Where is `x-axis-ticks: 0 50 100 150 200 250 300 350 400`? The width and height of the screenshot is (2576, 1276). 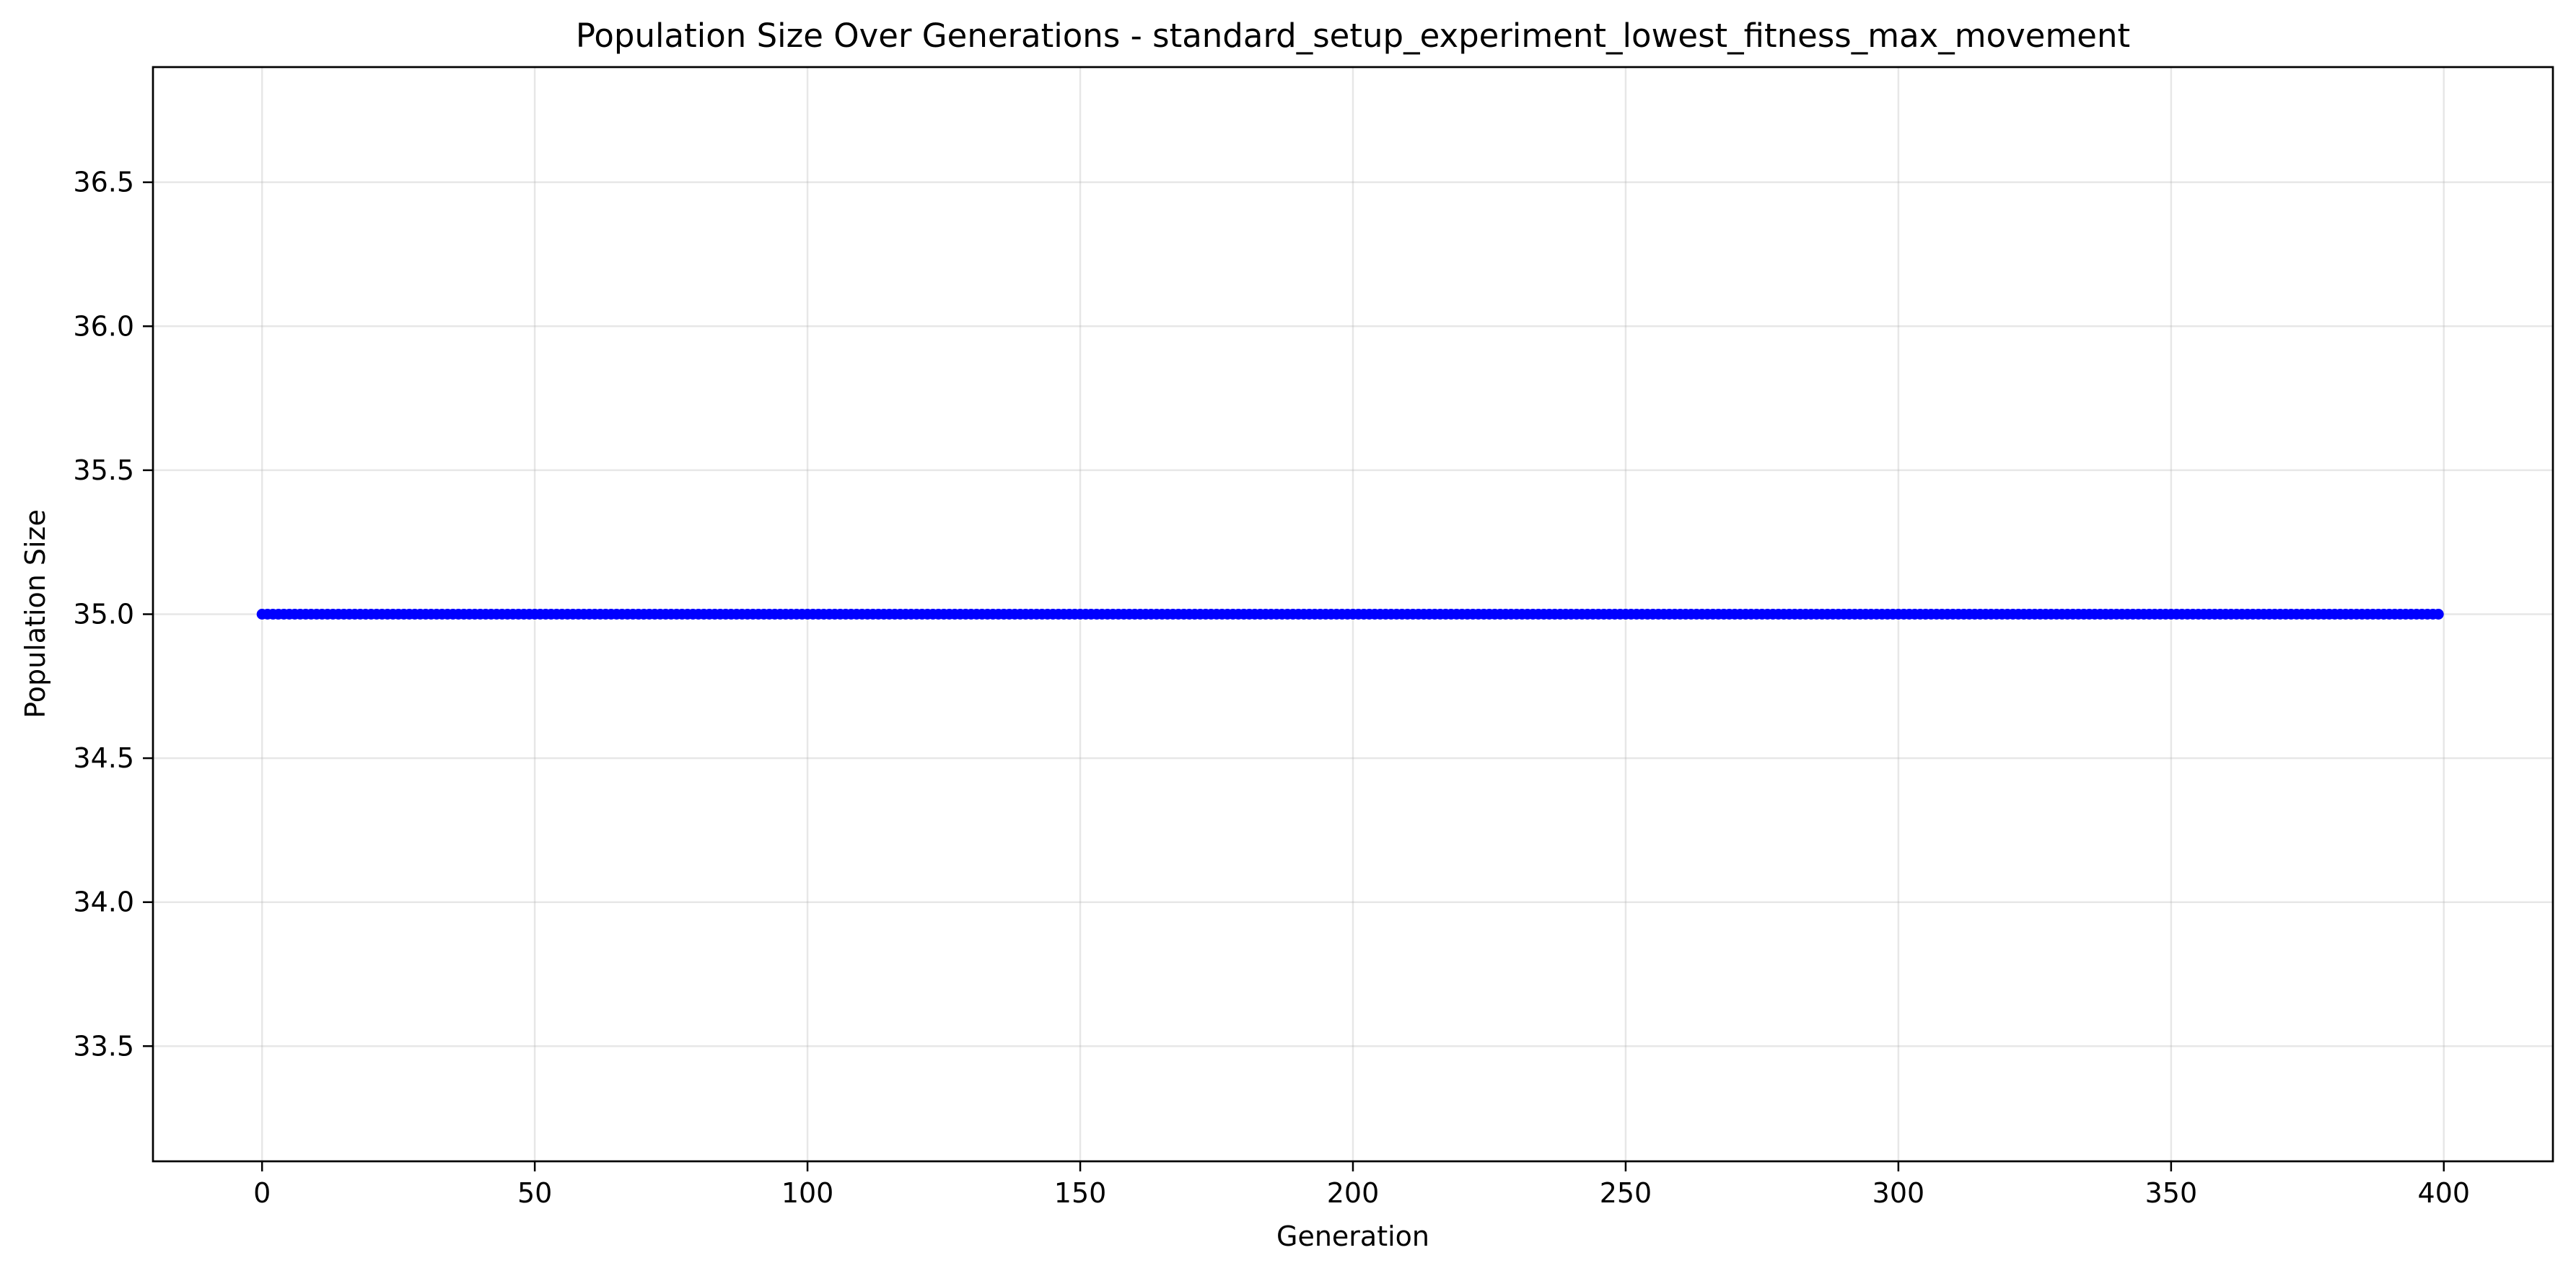 x-axis-ticks: 0 50 100 150 200 250 300 350 400 is located at coordinates (1361, 1185).